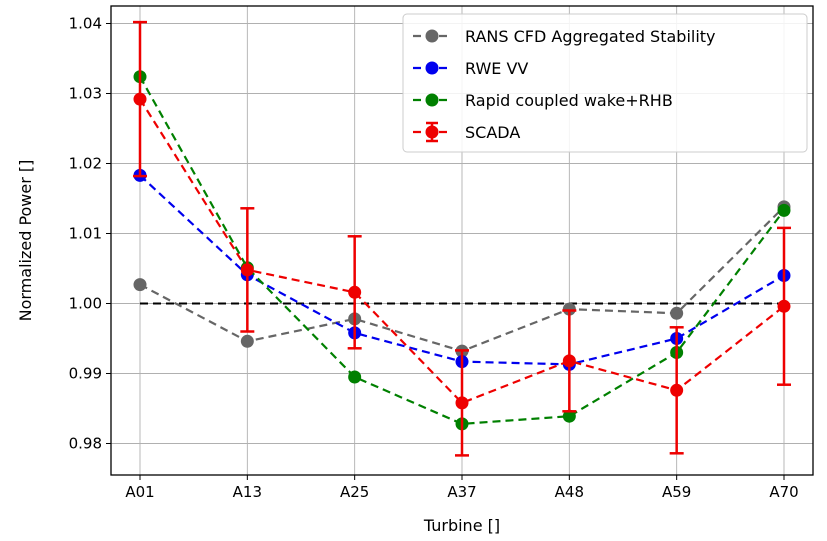 This screenshot has width=827, height=541. I want to click on y-tick-label: 0.99, so click(85, 374).